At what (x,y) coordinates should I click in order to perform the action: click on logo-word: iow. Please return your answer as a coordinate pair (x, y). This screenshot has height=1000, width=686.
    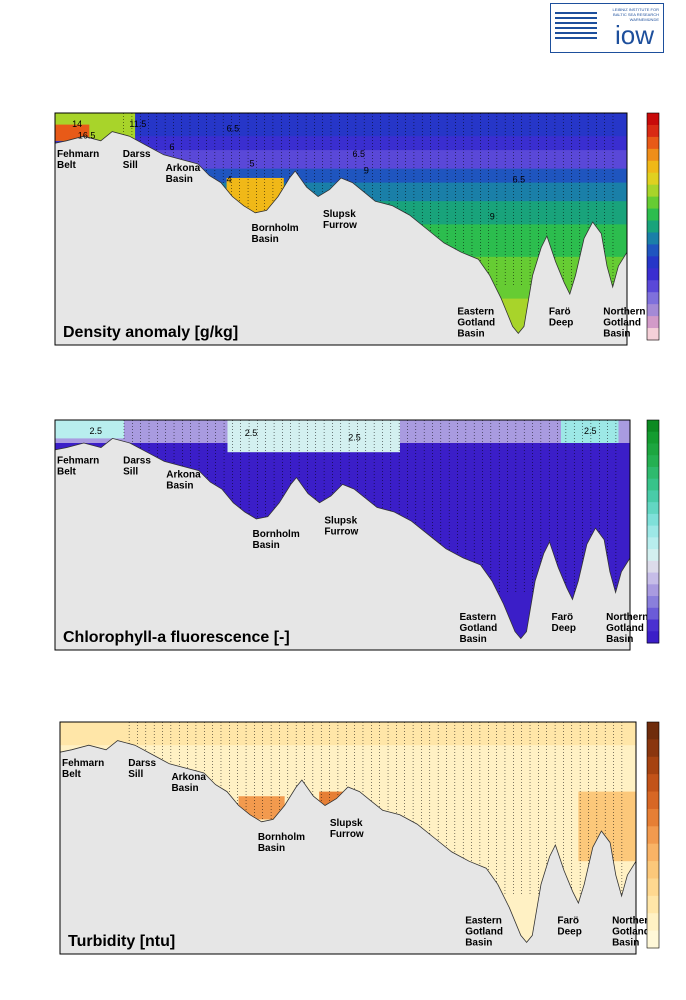
    Looking at the image, I should click on (635, 35).